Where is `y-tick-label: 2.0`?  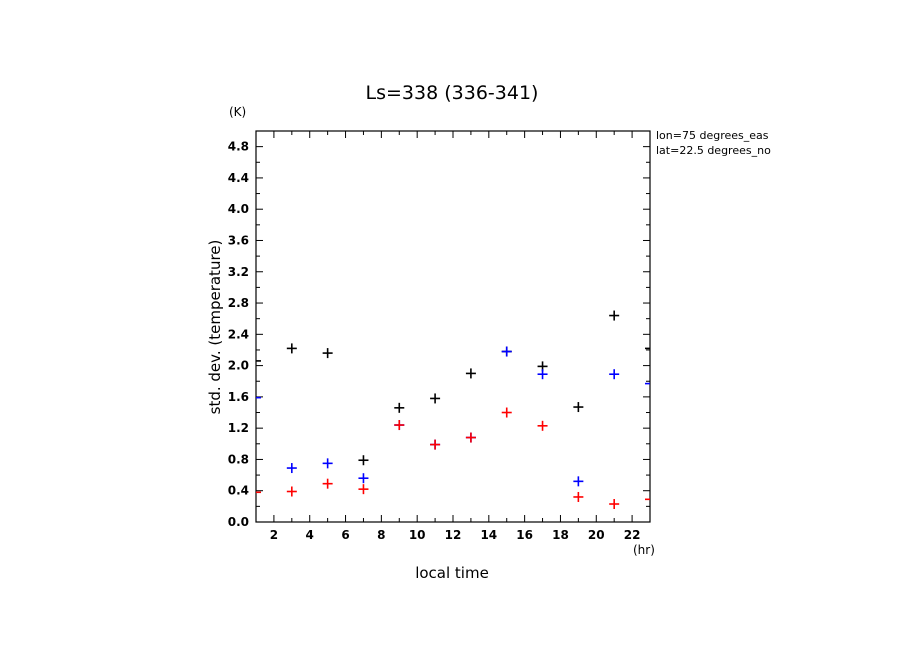 y-tick-label: 2.0 is located at coordinates (238, 366).